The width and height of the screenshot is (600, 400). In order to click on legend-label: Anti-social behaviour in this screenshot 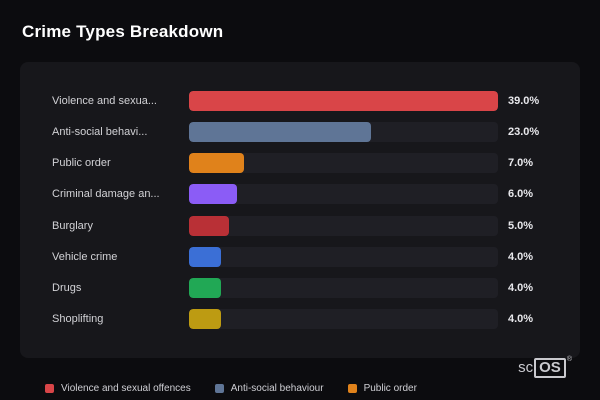, I will do `click(277, 388)`.